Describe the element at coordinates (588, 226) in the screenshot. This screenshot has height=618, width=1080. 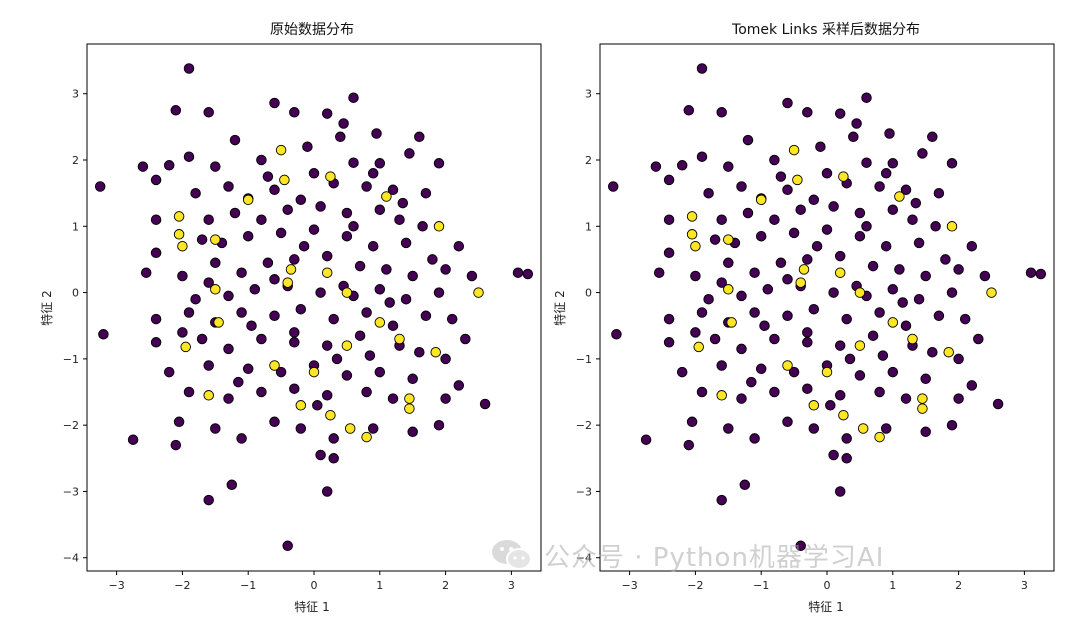
I see `y-tick-label: 1` at that location.